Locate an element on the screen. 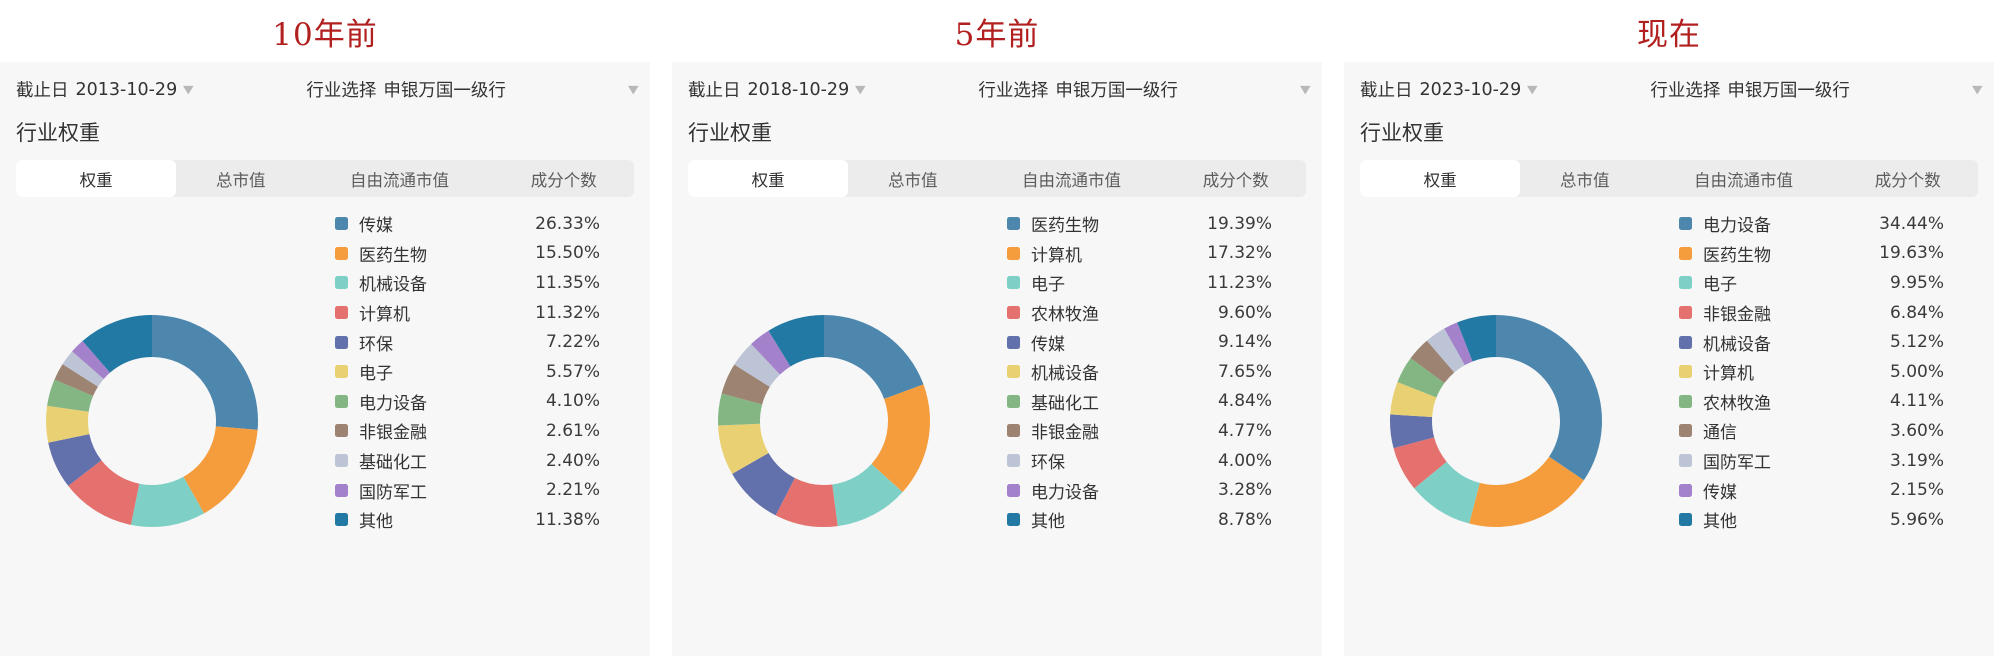  legend-item: 机械设备 7.65% is located at coordinates (1139, 372).